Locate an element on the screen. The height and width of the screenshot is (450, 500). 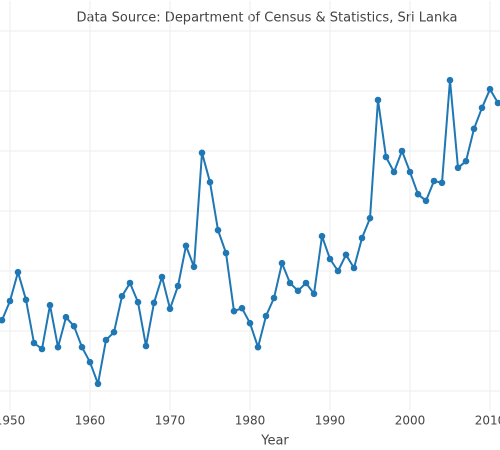
x-tick-label: 2000 is located at coordinates (410, 421).